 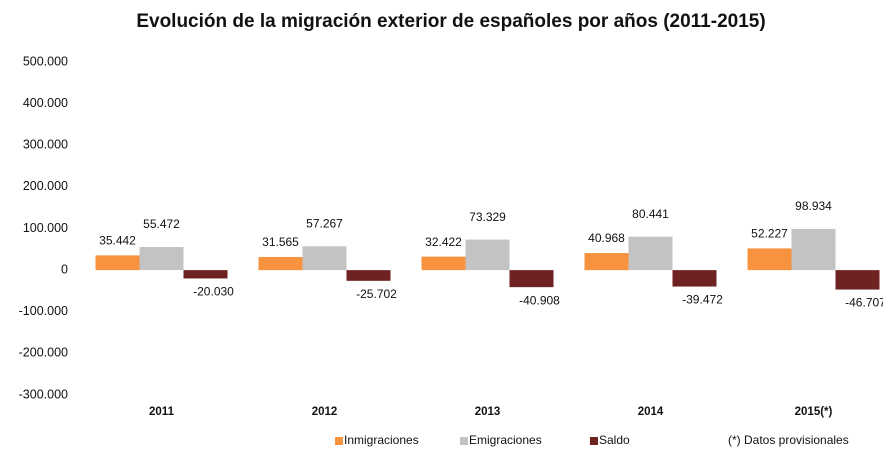 What do you see at coordinates (813, 206) in the screenshot?
I see `value-label: 98.934` at bounding box center [813, 206].